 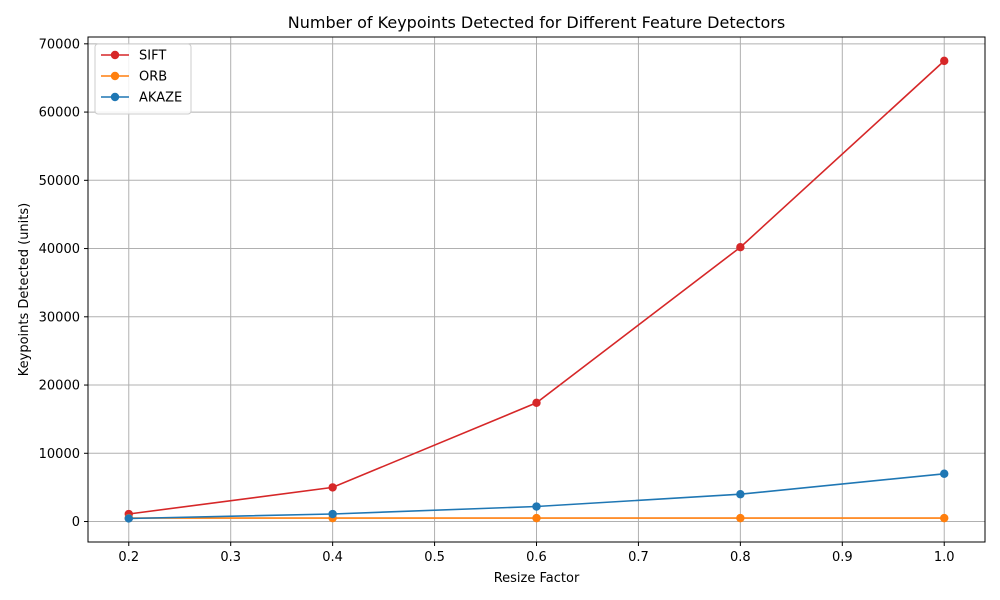 I want to click on y-tick-label: 50000, so click(x=59, y=181).